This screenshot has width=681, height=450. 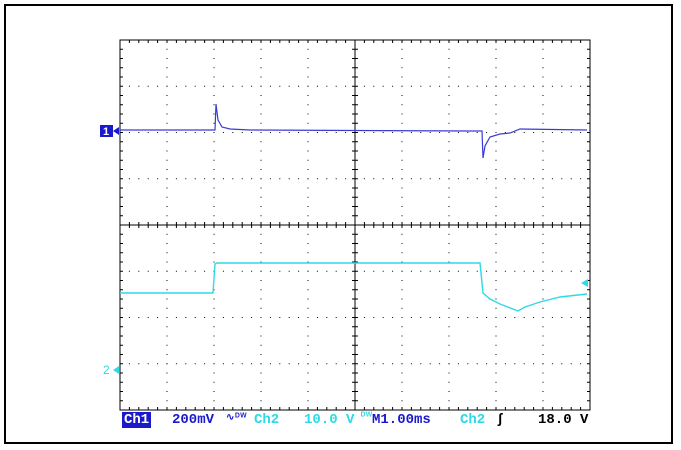 I want to click on ch2-coupling-icon: ᴰᵂ, so click(x=366, y=417).